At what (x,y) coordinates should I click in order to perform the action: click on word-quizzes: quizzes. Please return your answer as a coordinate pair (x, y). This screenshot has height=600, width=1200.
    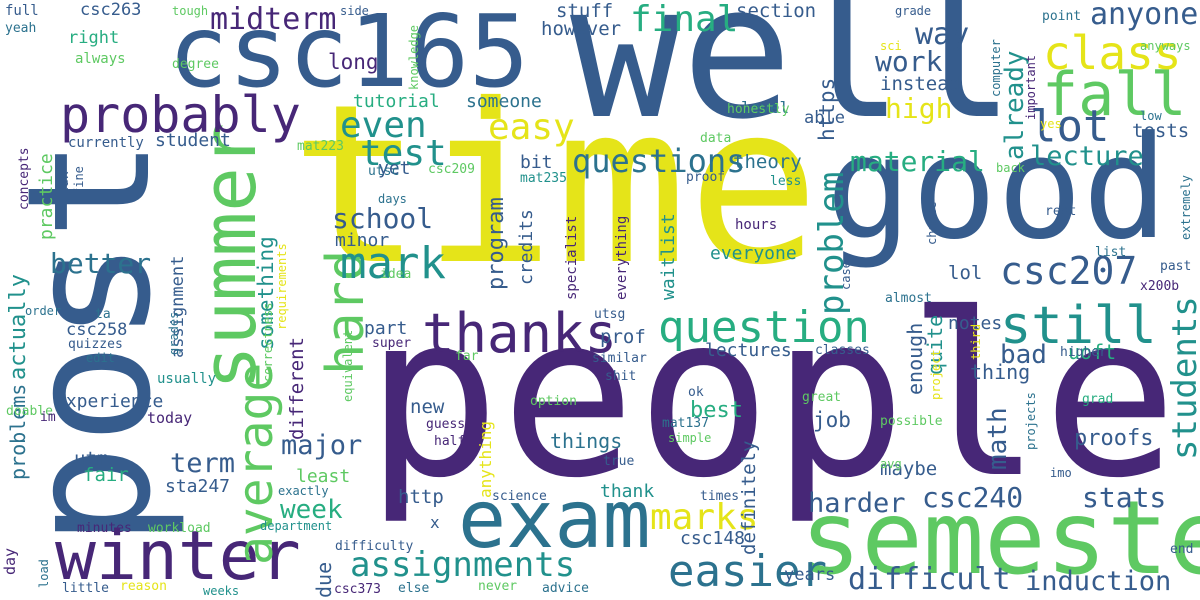
    Looking at the image, I should click on (95, 344).